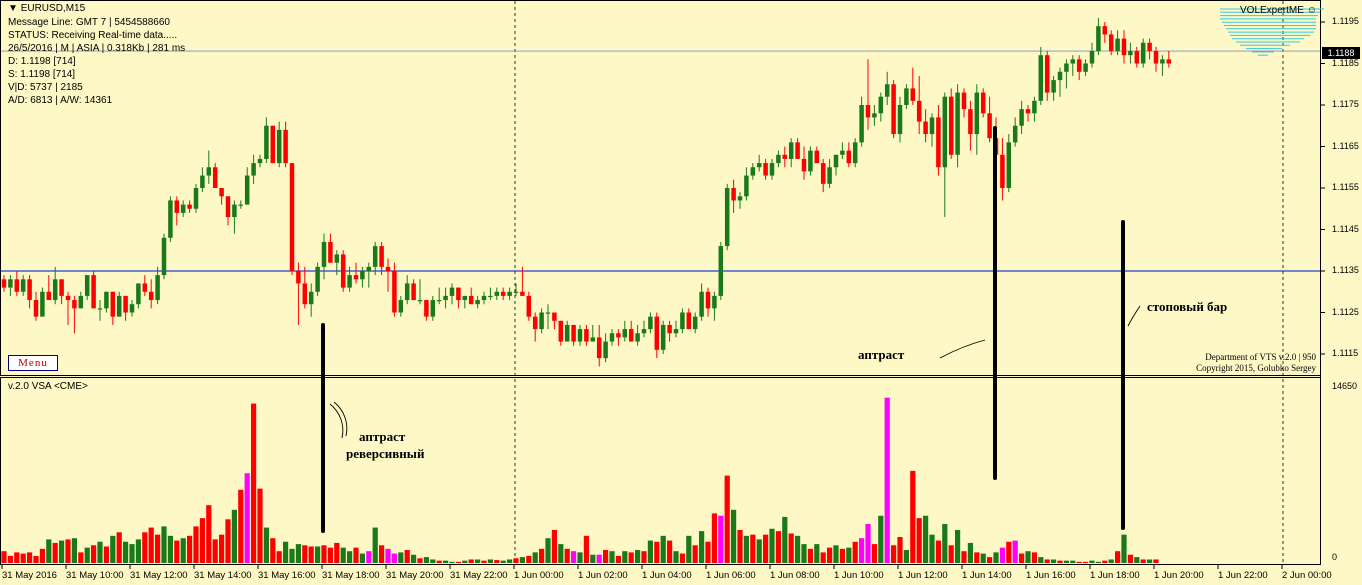 Image resolution: width=1362 pixels, height=585 pixels. I want to click on time-axis-label: 1 Jun 06:00, so click(731, 575).